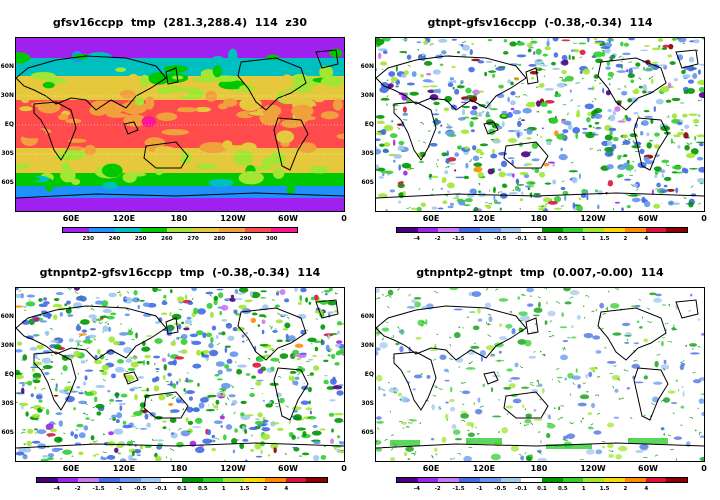  What do you see at coordinates (140, 239) in the screenshot?
I see `colorbar-label: 250` at bounding box center [140, 239].